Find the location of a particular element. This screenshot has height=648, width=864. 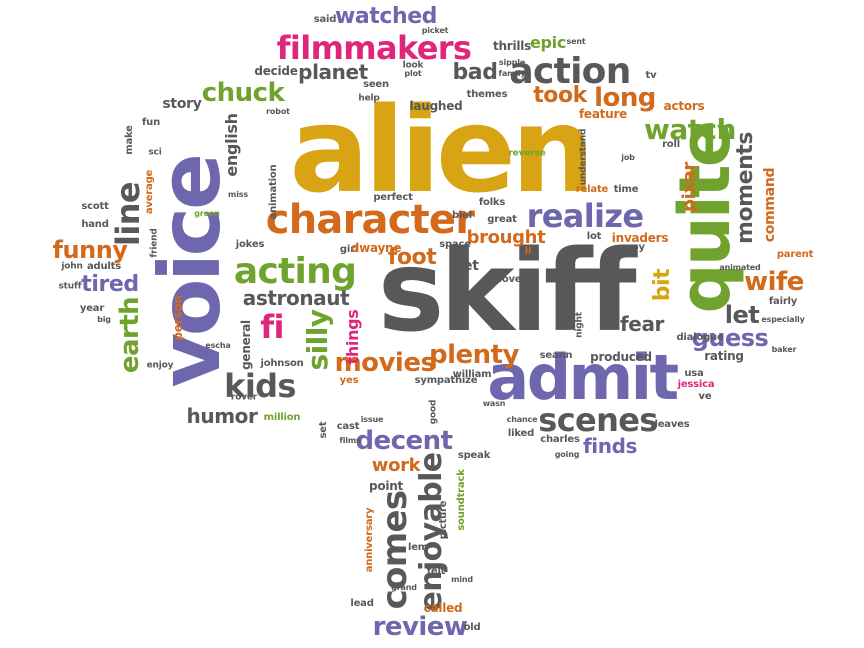

word-year: year is located at coordinates (92, 308).